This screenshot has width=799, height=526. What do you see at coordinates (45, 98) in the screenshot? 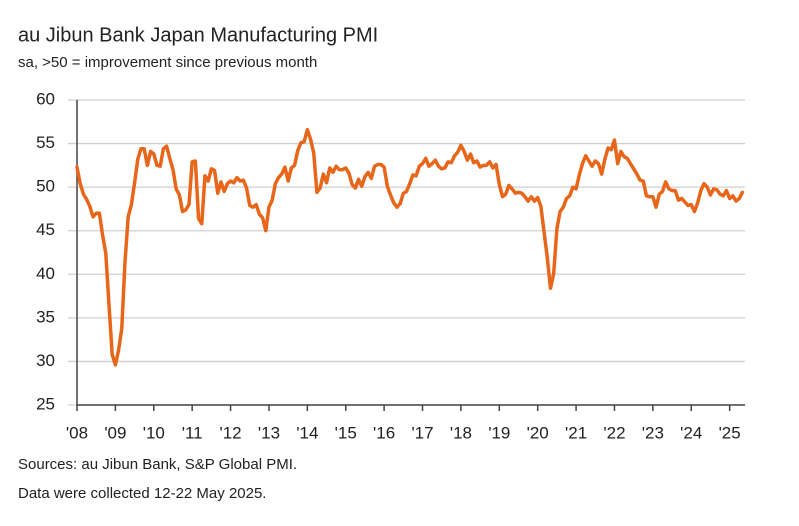
I see `y-tick-label: 60` at bounding box center [45, 98].